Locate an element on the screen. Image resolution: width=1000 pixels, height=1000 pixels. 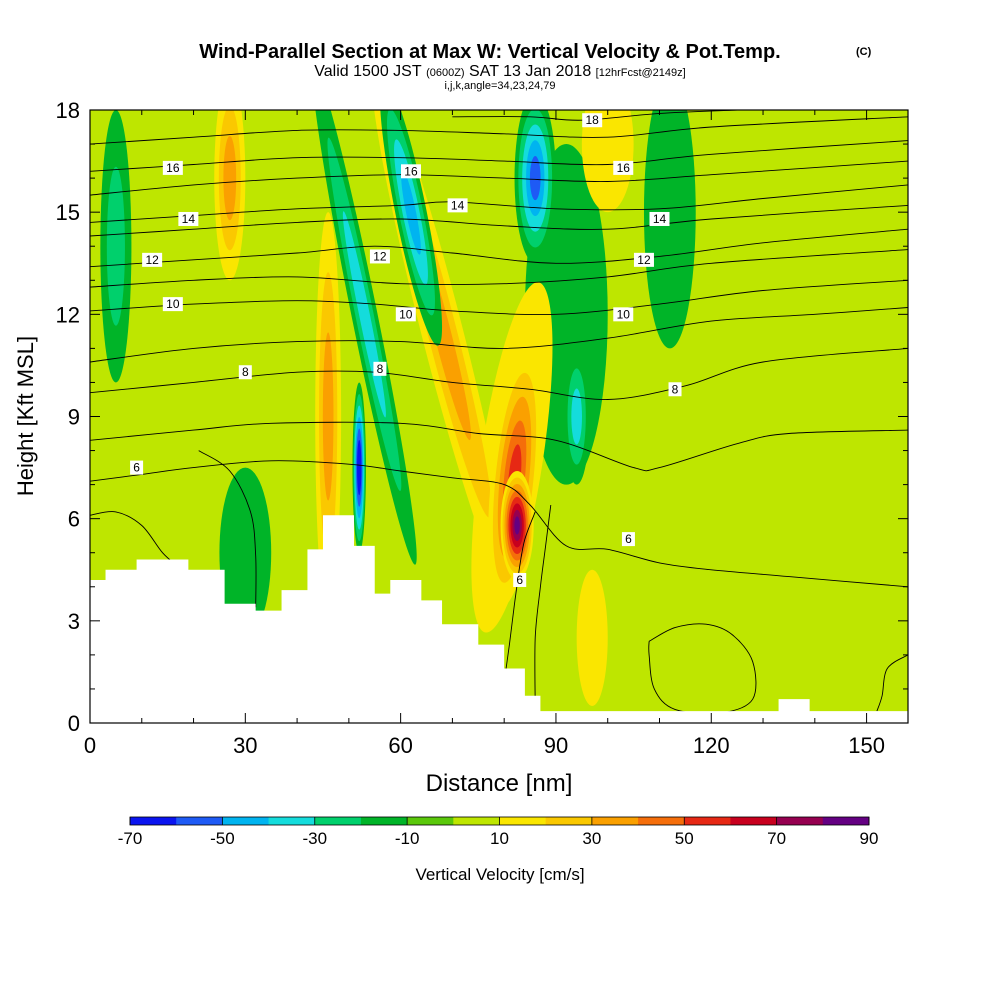
colorbar-tick-label: 90 is located at coordinates (869, 838).